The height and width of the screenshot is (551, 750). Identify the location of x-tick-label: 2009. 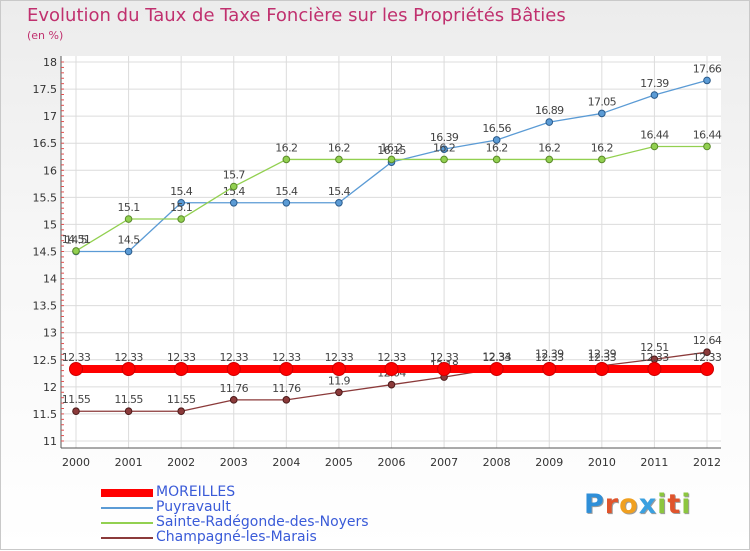
(549, 462).